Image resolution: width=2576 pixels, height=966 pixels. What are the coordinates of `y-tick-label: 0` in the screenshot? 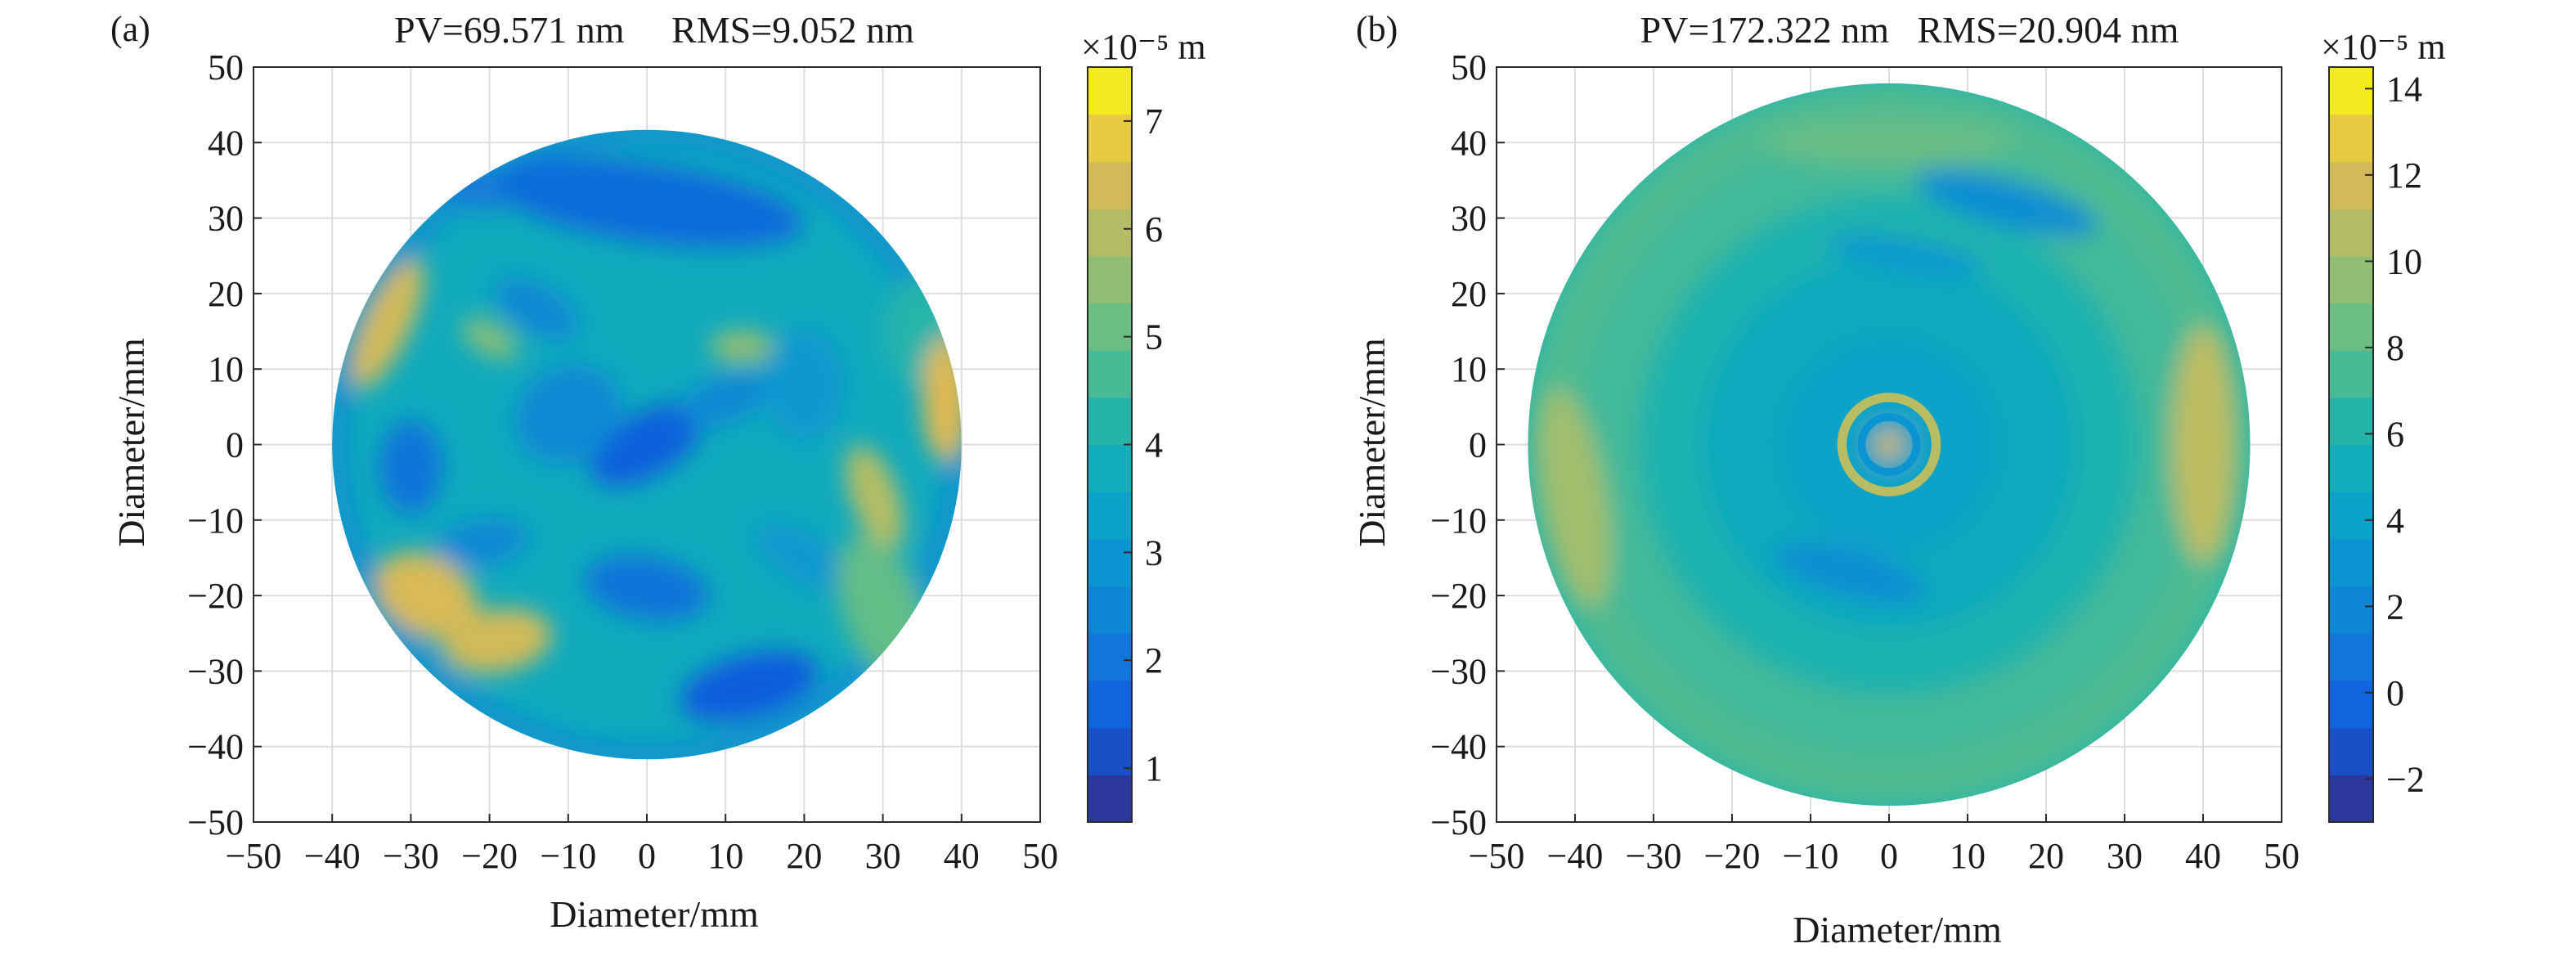 It's located at (1478, 445).